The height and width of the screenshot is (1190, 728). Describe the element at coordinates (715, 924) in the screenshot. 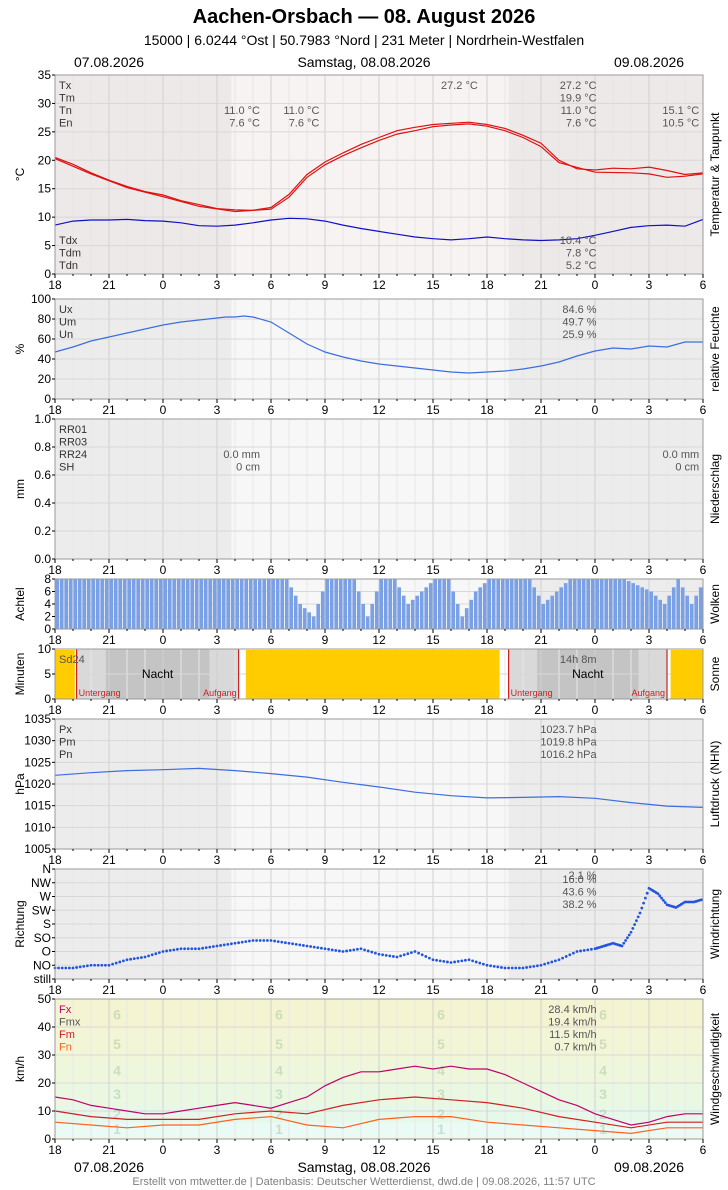

I see `panel-title: Windrichtung` at that location.